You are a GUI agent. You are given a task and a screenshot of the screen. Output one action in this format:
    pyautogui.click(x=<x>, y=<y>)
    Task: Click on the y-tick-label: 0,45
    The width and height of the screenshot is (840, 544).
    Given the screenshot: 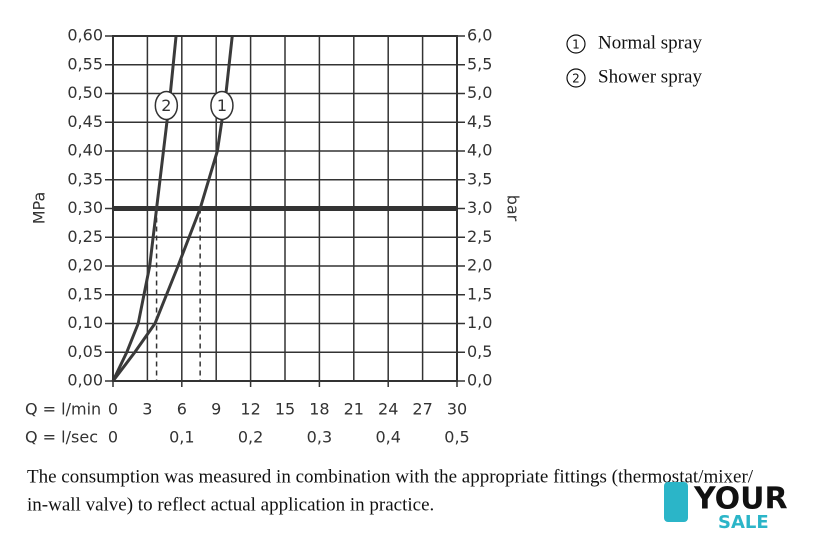 What is the action you would take?
    pyautogui.click(x=85, y=121)
    